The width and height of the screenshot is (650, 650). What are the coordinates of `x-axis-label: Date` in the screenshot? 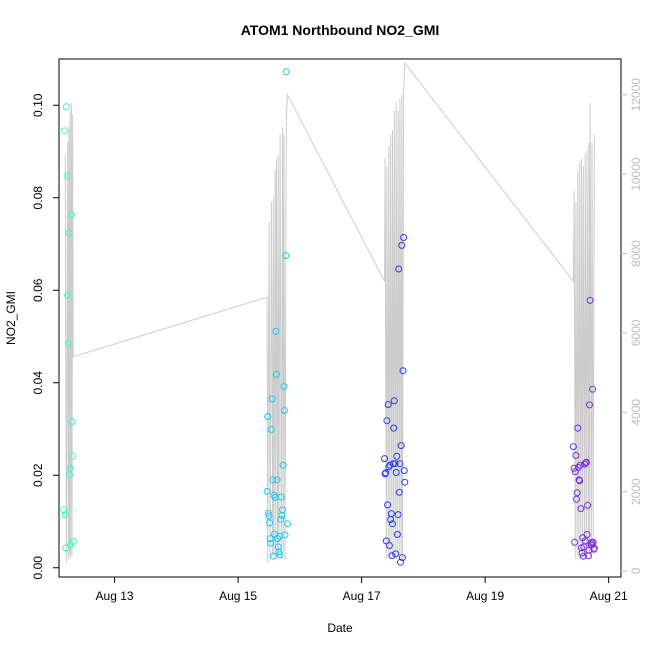 It's located at (340, 628).